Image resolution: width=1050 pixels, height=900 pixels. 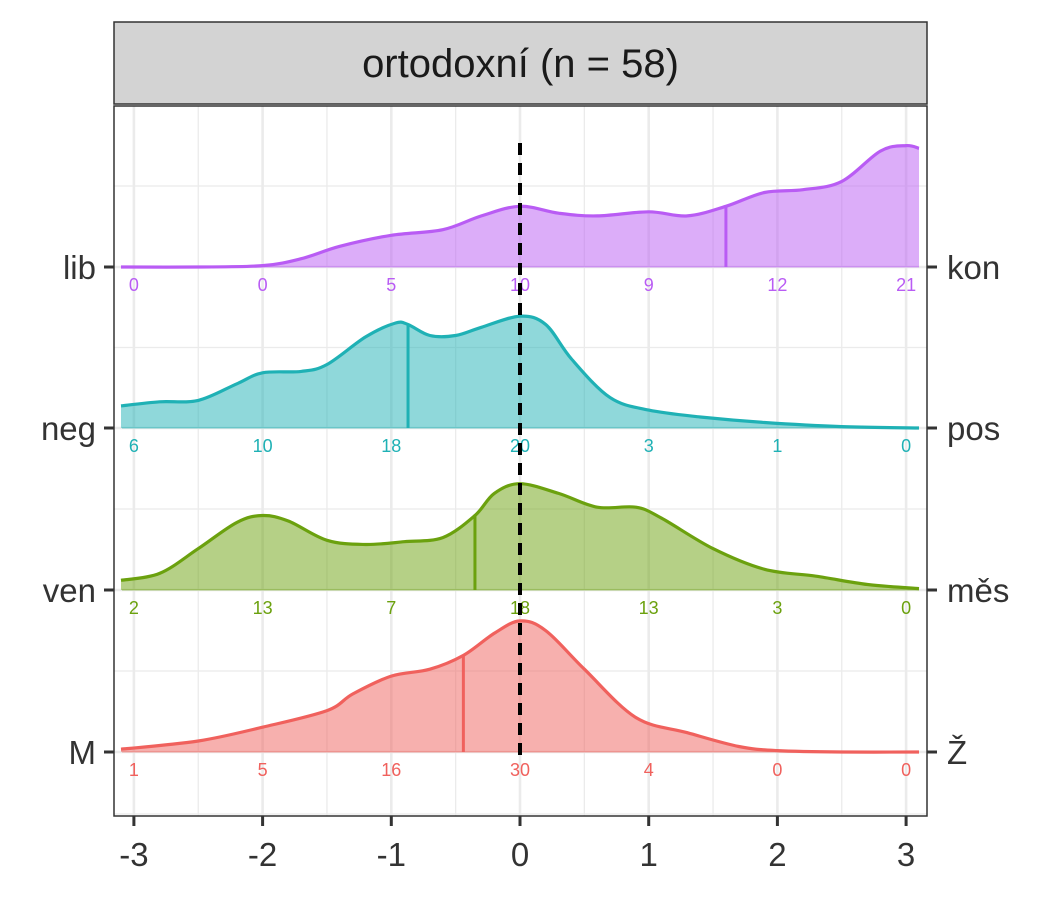 What do you see at coordinates (79, 267) in the screenshot?
I see `y-label-left: lib` at bounding box center [79, 267].